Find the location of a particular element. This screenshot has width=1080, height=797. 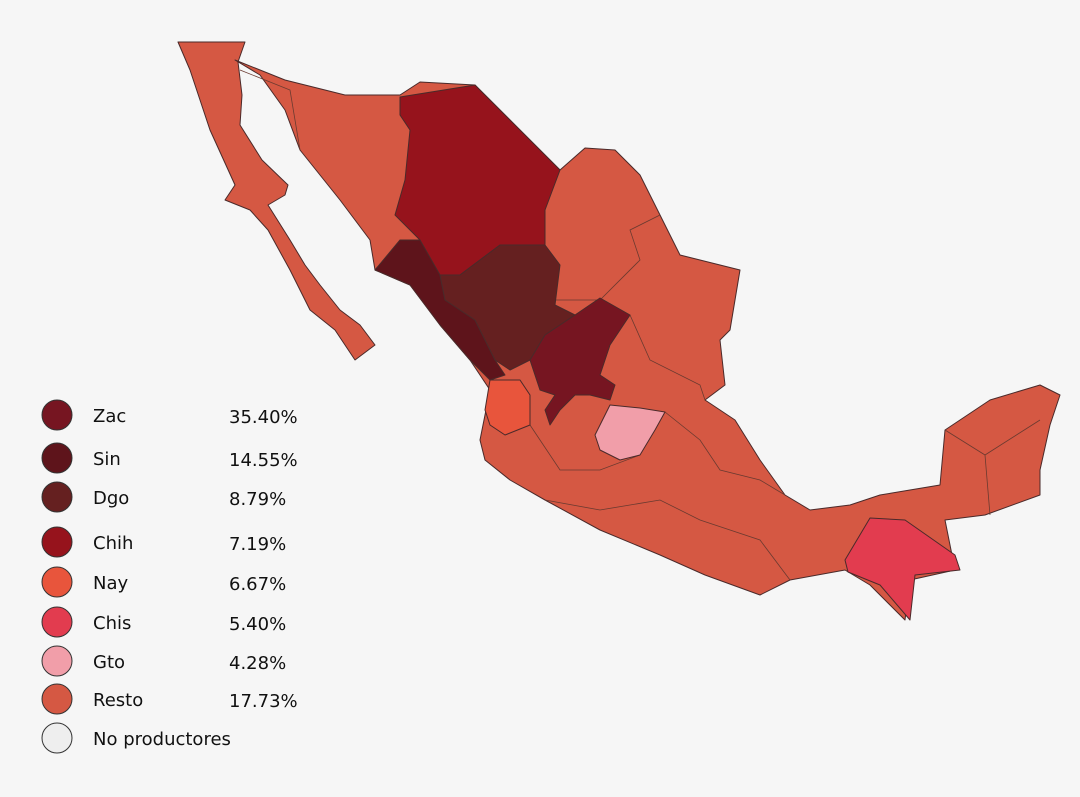

legend-label: No productores is located at coordinates (162, 739).